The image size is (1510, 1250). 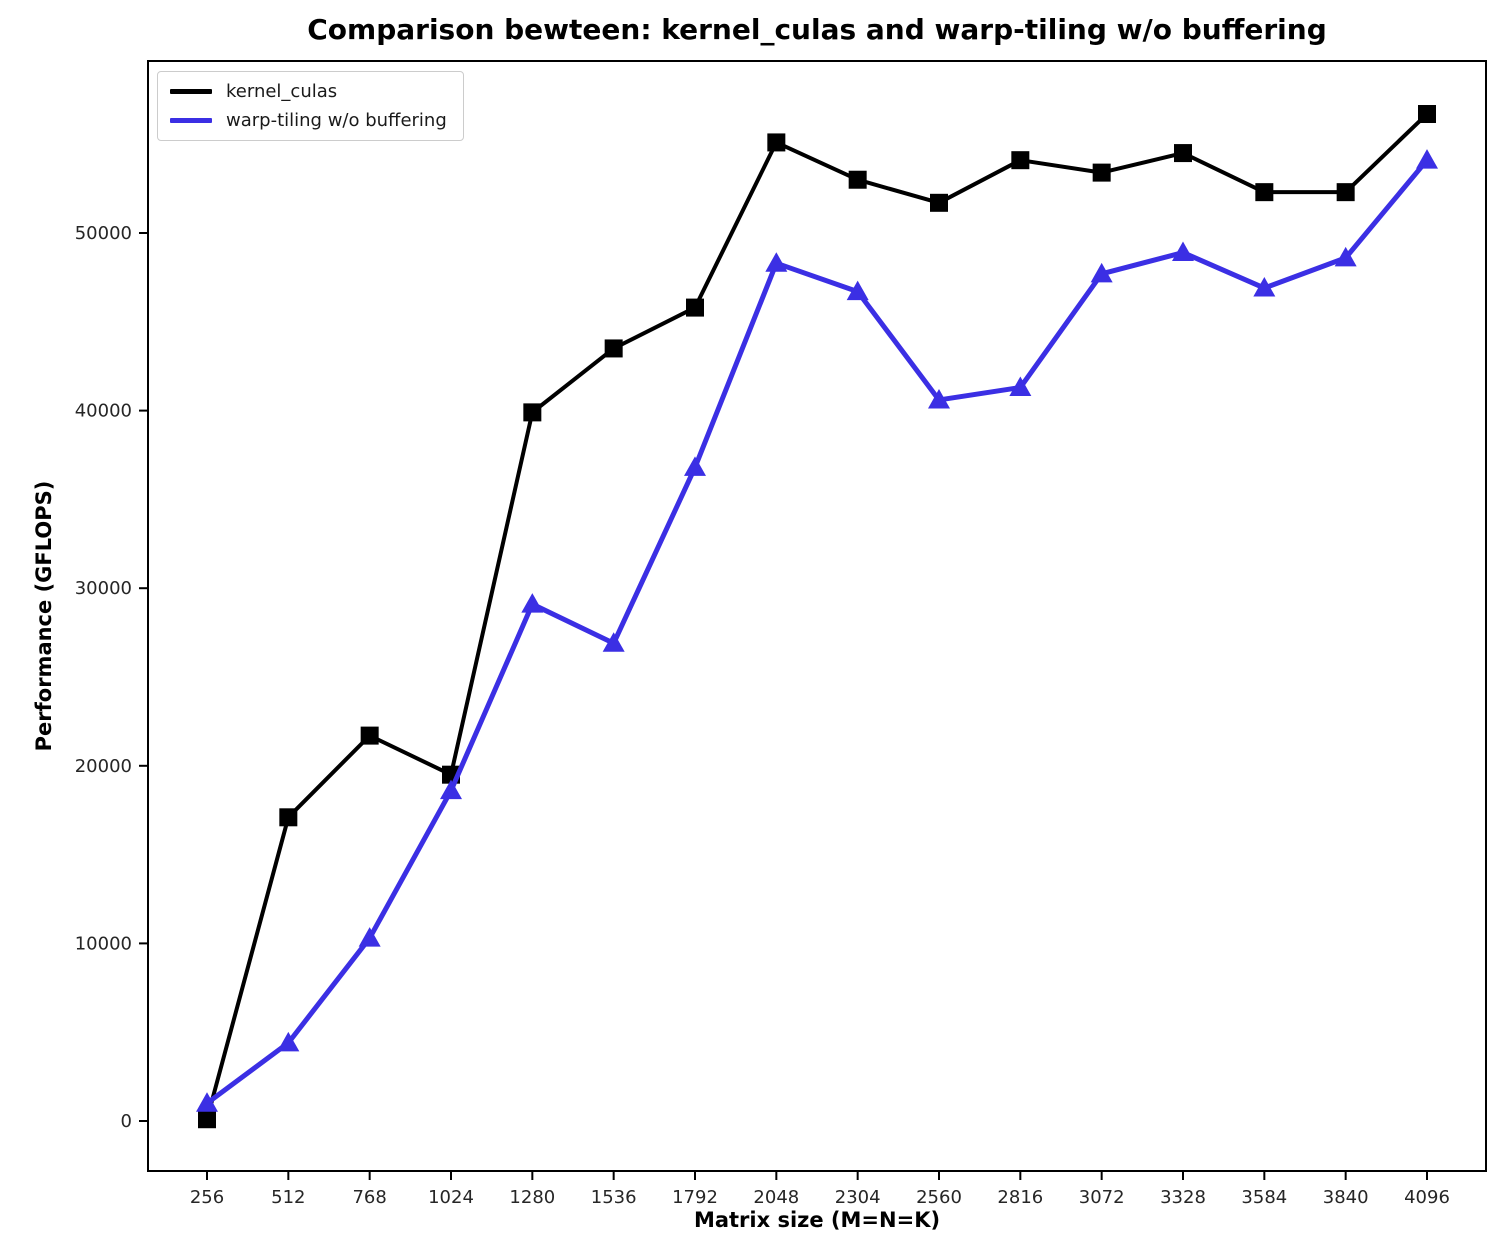 I want to click on x-tick-label: 256, so click(x=207, y=1197).